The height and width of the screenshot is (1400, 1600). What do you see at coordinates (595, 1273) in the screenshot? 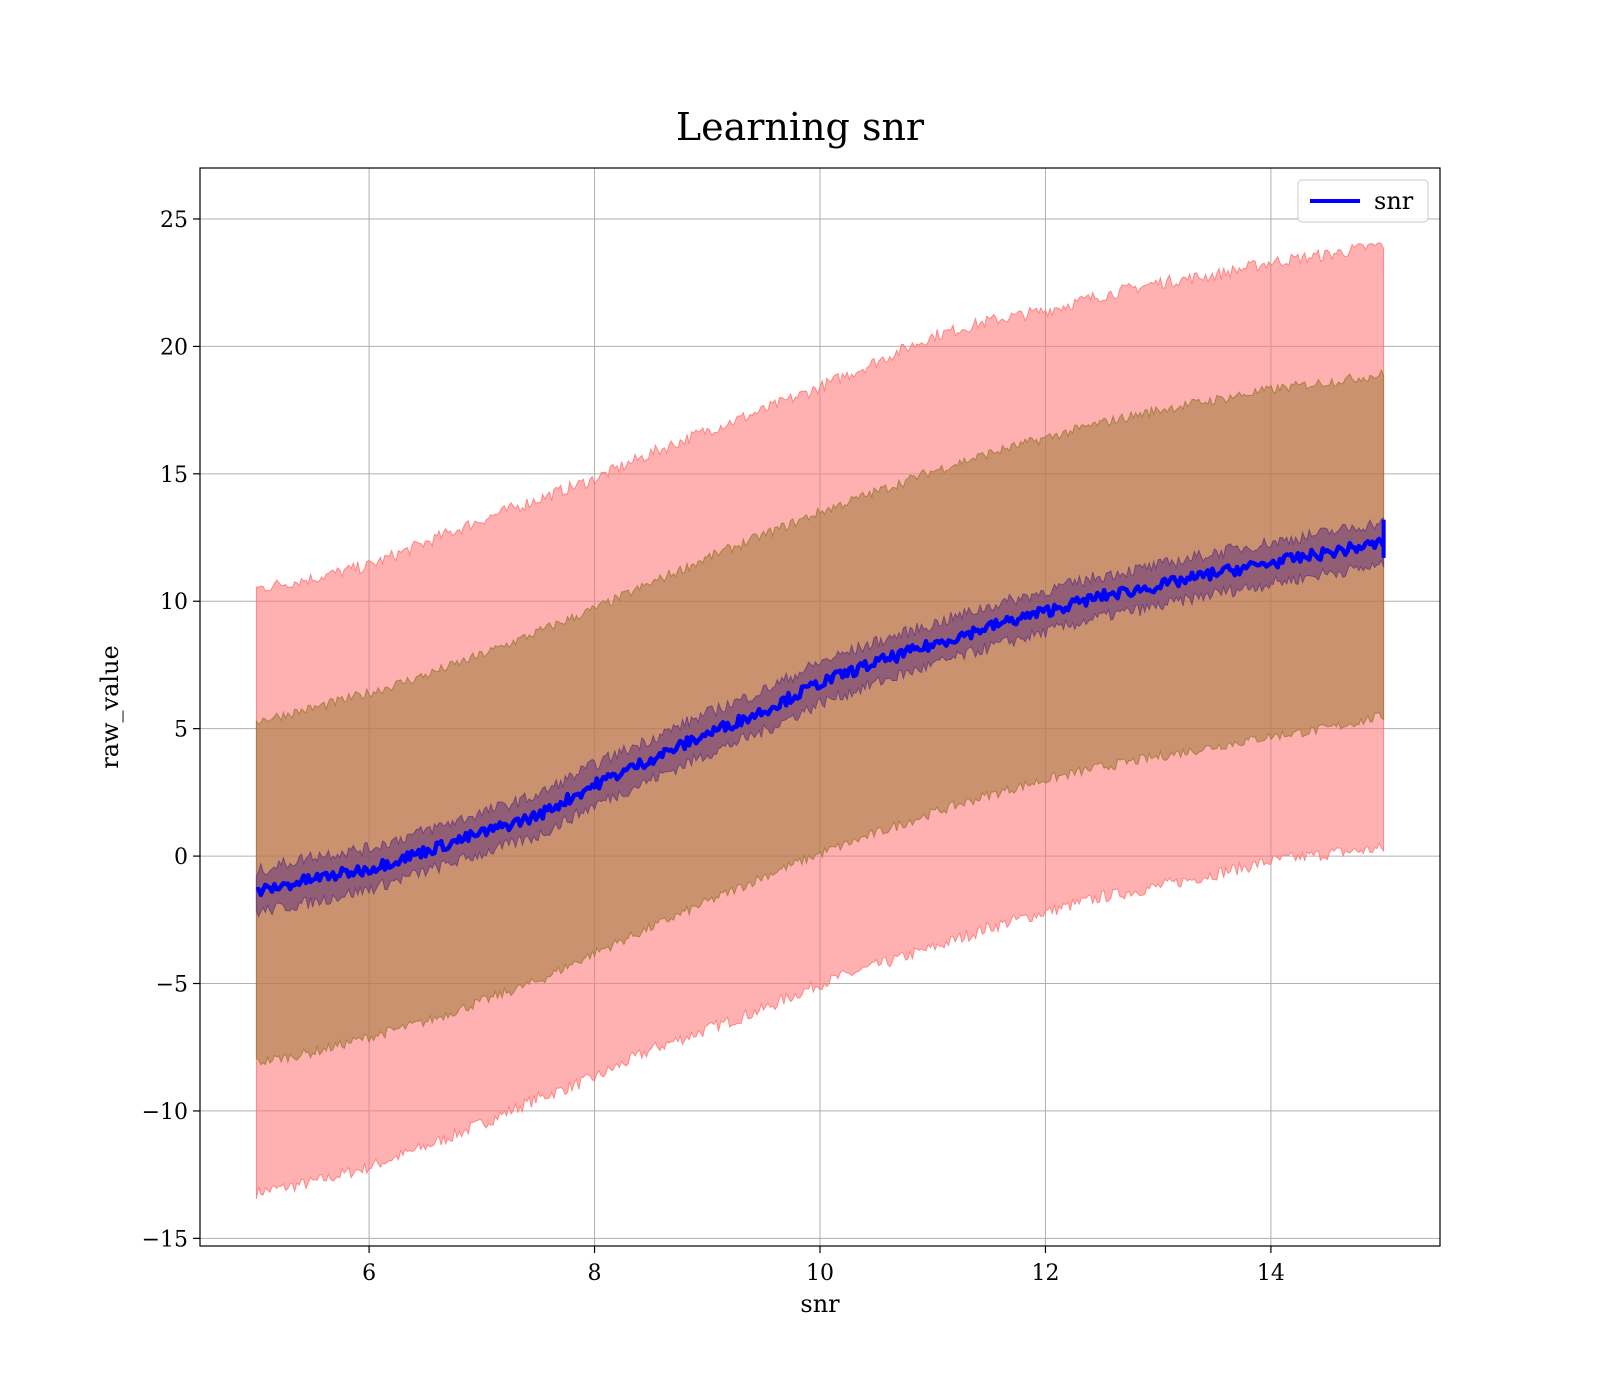
I see `x-tick-label: 8` at bounding box center [595, 1273].